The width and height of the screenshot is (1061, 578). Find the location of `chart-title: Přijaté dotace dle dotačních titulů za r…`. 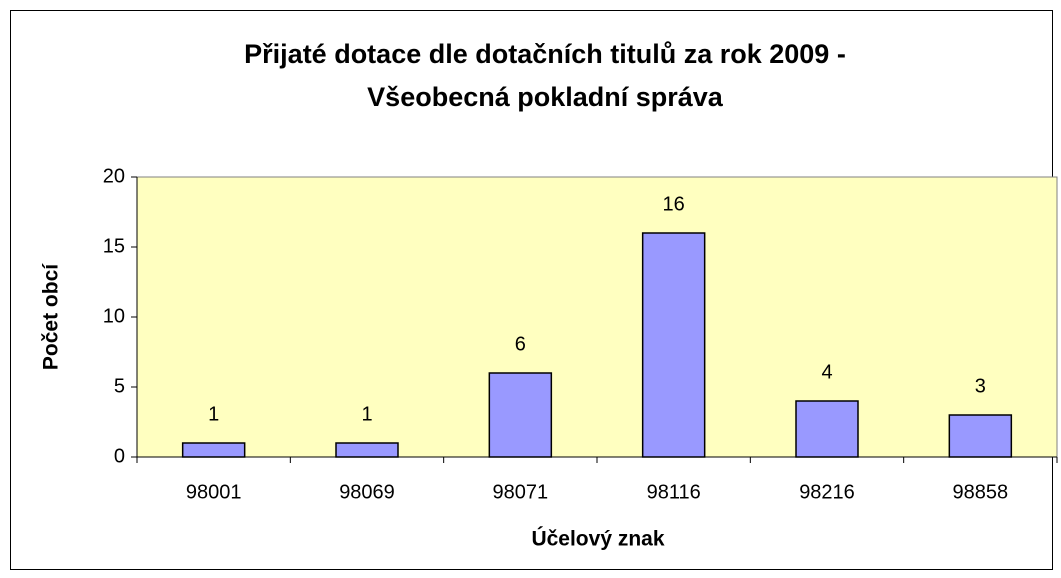

chart-title: Přijaté dotace dle dotačních titulů za r… is located at coordinates (545, 54).